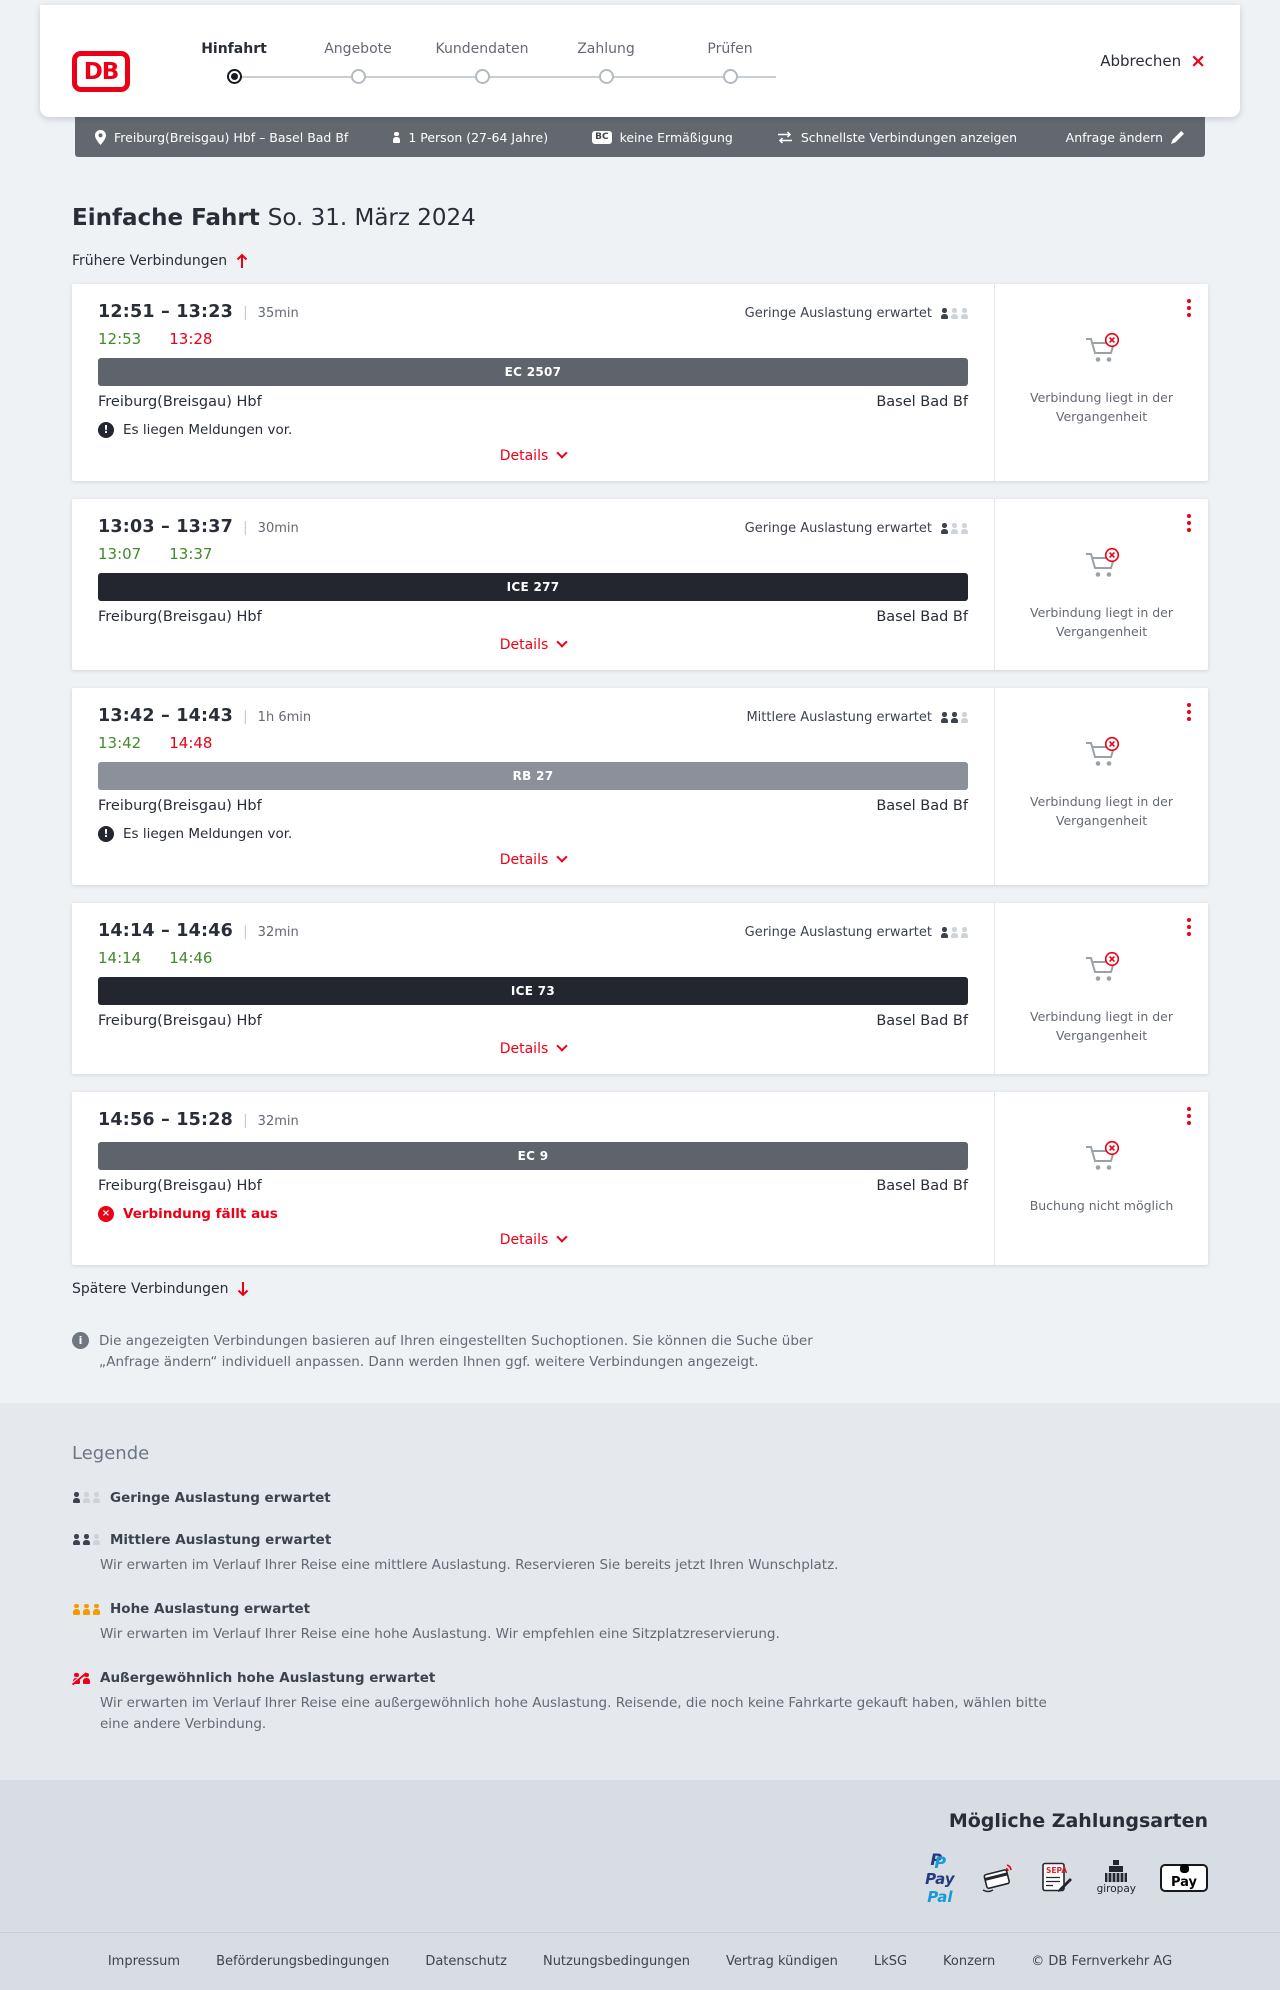 This screenshot has width=1280, height=1990. I want to click on train-label-bar: EC 2507, so click(533, 372).